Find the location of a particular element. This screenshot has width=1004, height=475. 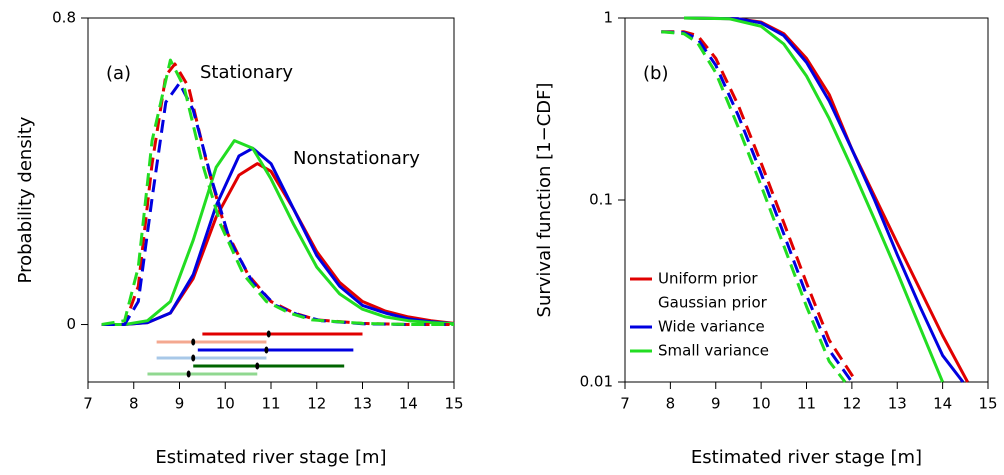

legend-label: Wide variance is located at coordinates (711, 327).